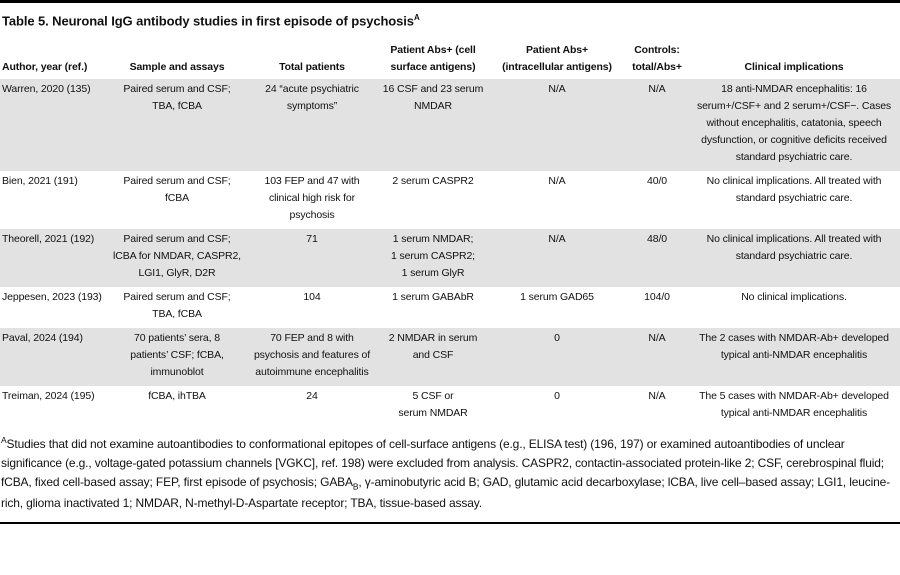  I want to click on table-cell: 48/0, so click(657, 239).